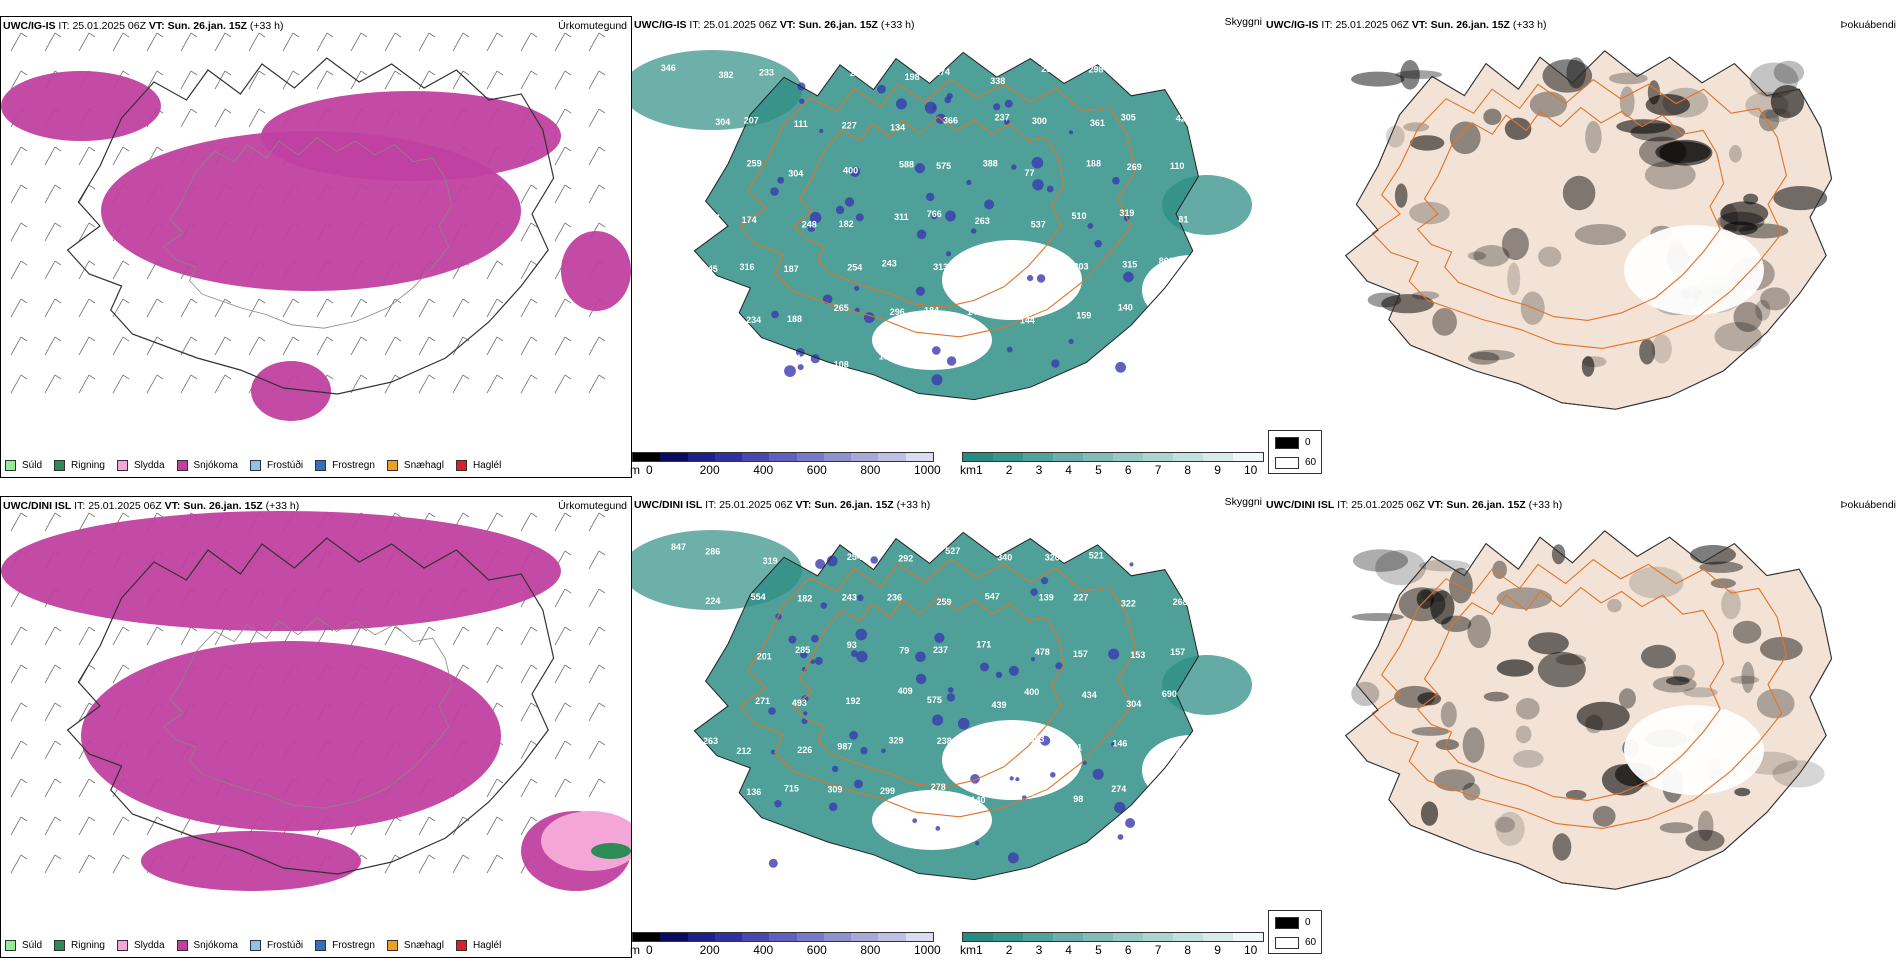  I want to click on cloud-base-value: 188, so click(794, 319).